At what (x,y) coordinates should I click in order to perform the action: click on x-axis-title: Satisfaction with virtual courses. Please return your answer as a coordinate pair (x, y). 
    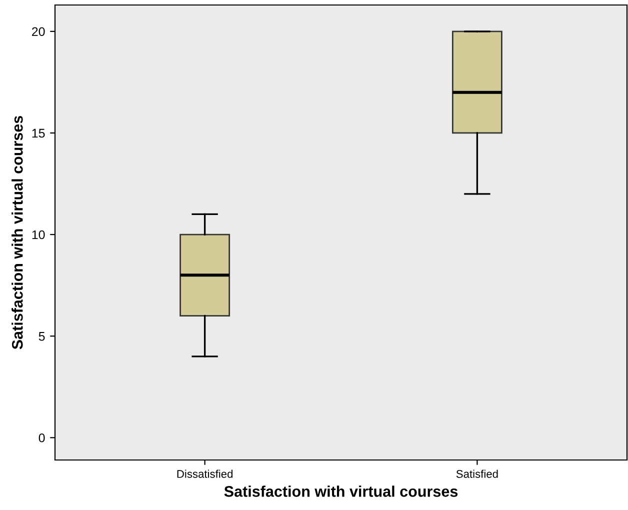
    Looking at the image, I should click on (341, 491).